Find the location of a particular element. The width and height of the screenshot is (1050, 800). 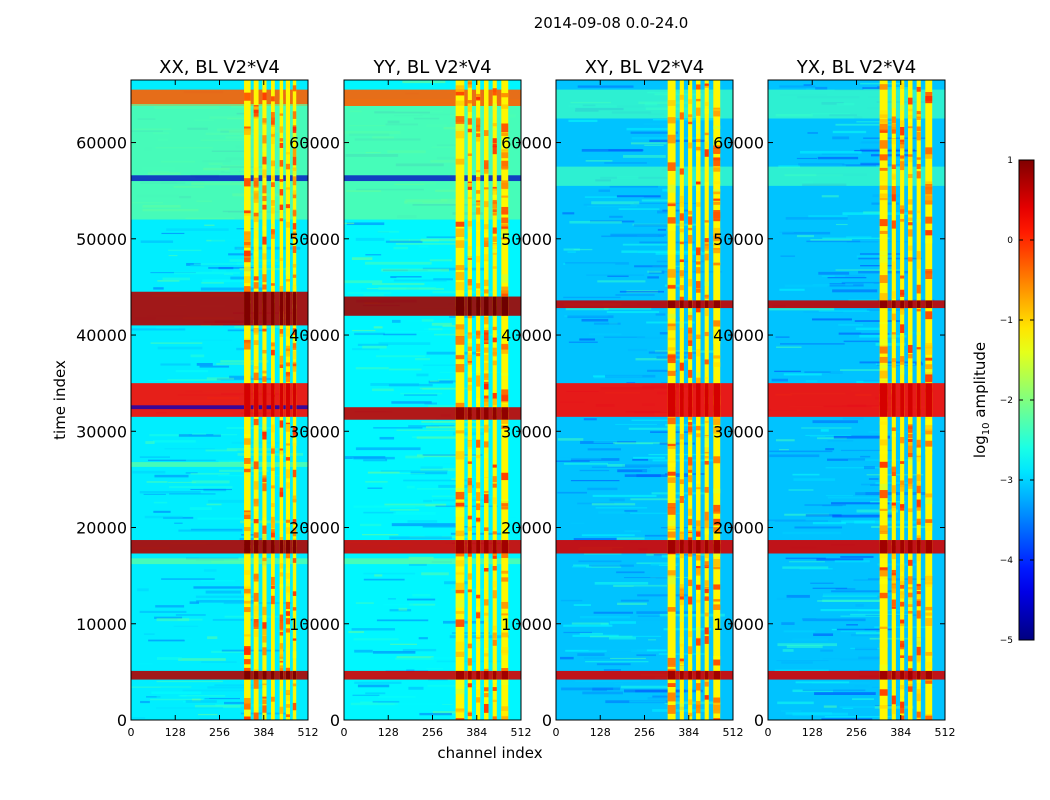

time-band is located at coordinates (219, 464).